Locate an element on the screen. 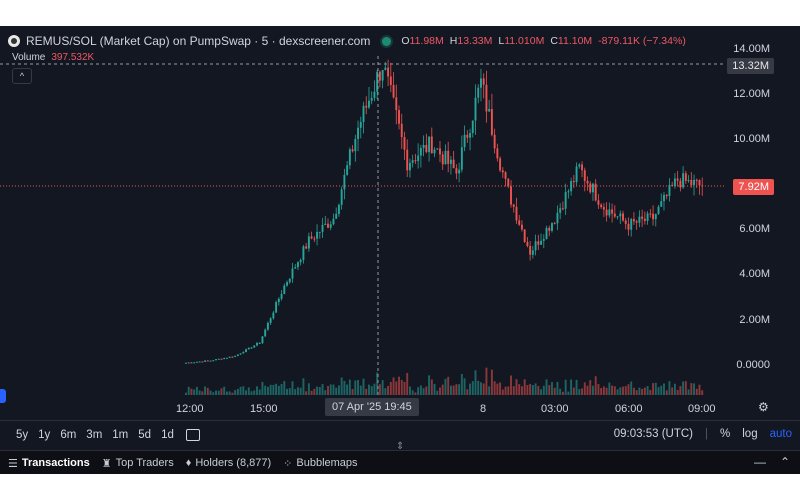 The width and height of the screenshot is (800, 500). range-1d-button: 1d is located at coordinates (167, 435).